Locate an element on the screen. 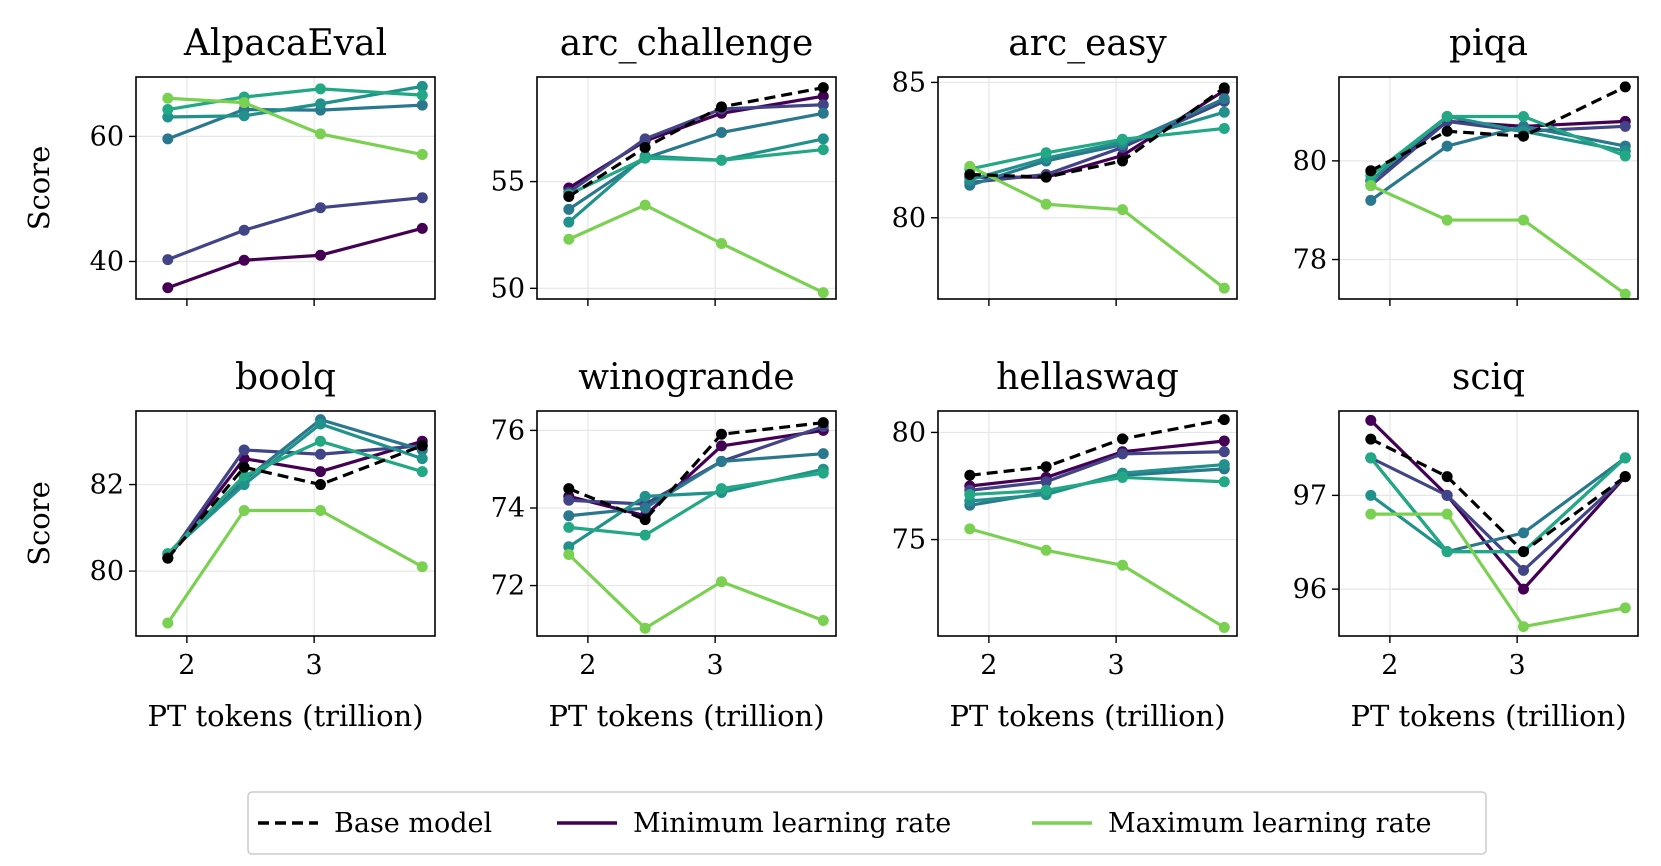  y-tick-label: 78 is located at coordinates (1310, 260).